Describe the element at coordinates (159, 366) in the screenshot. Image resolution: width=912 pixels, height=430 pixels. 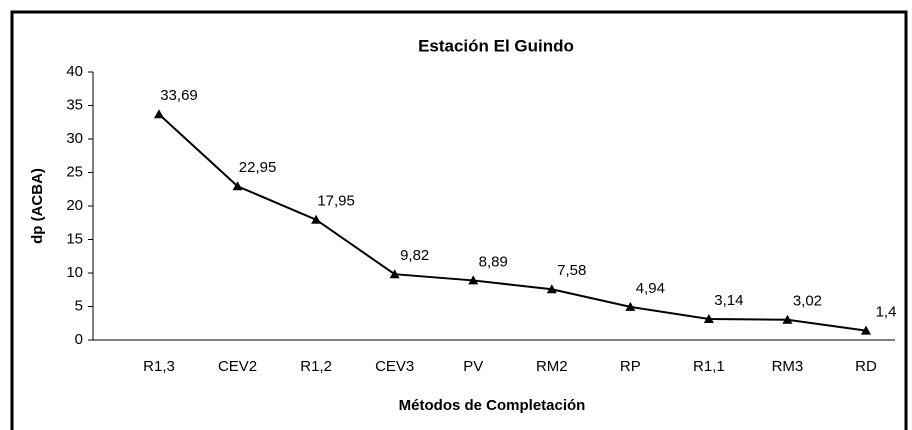
I see `x-tick-label: R1,3` at that location.